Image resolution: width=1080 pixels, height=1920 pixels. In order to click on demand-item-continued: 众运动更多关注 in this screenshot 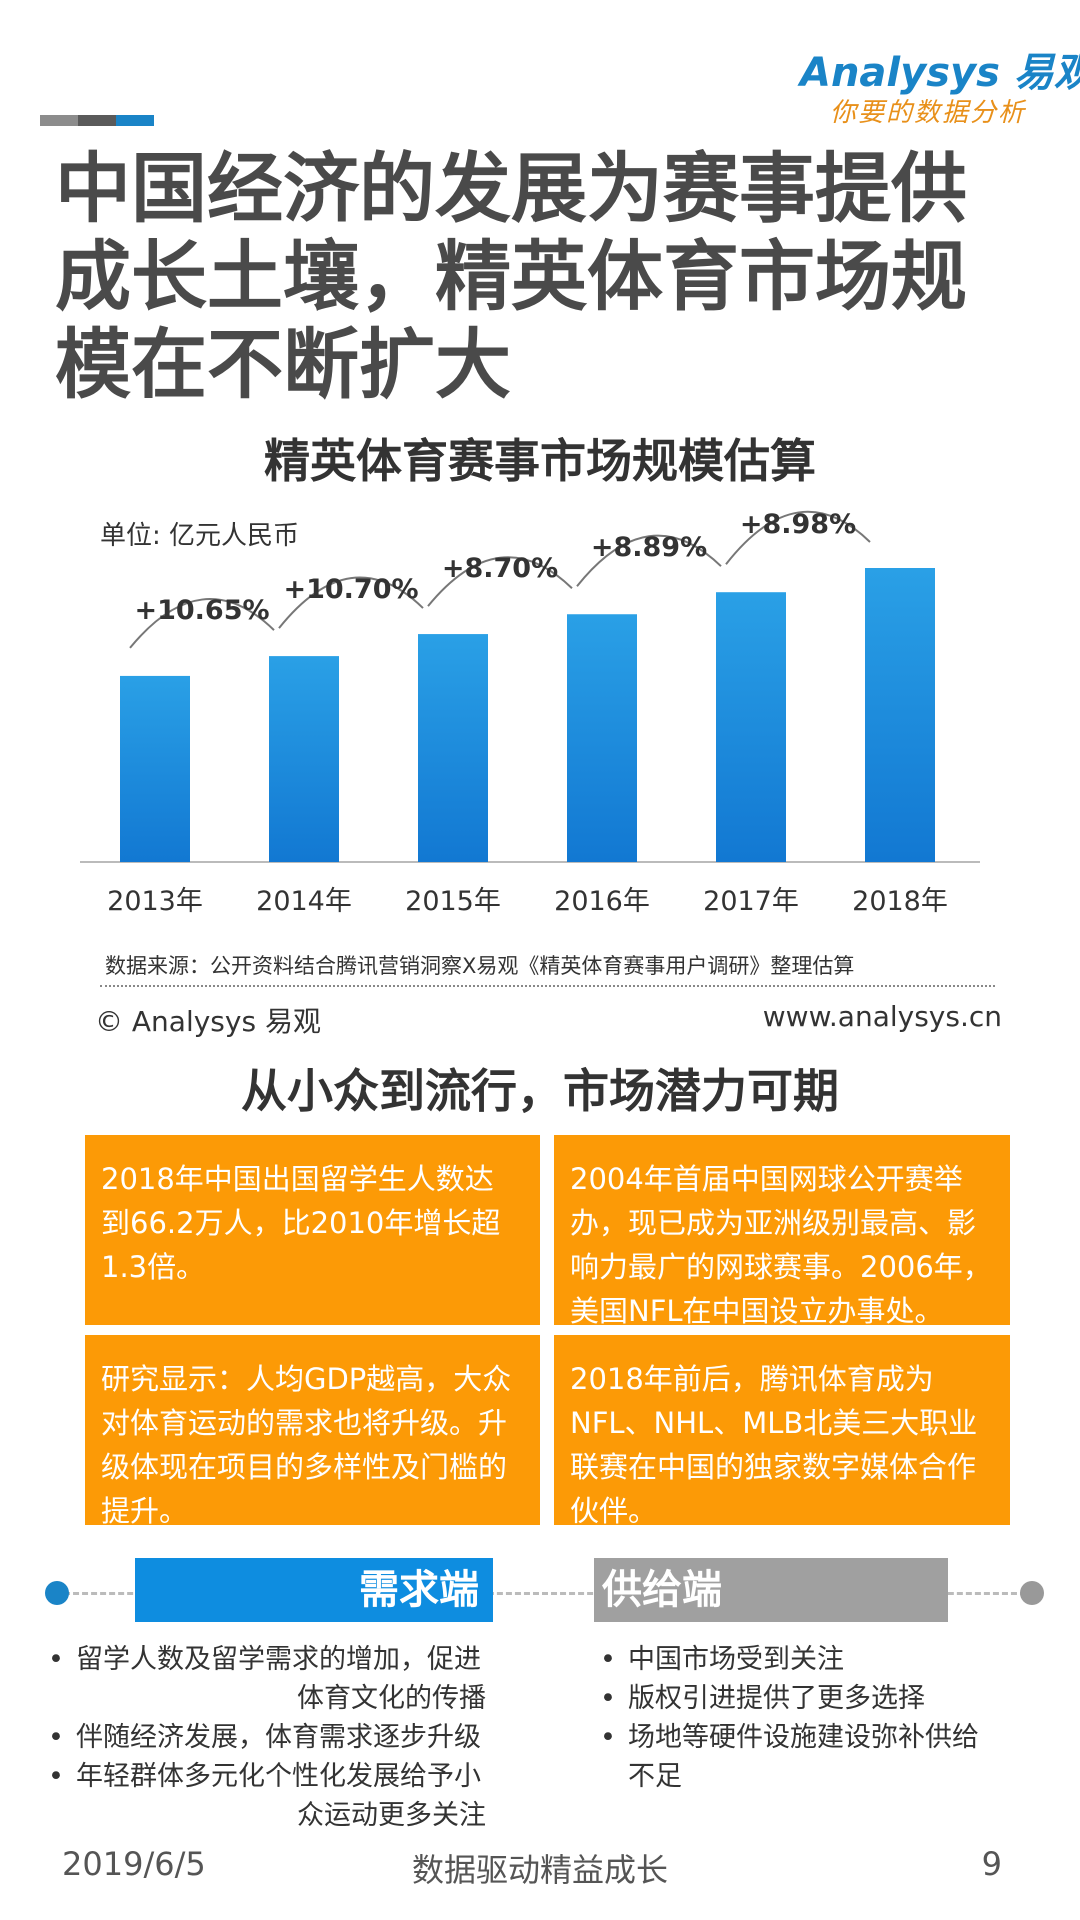, I will do `click(267, 1815)`.